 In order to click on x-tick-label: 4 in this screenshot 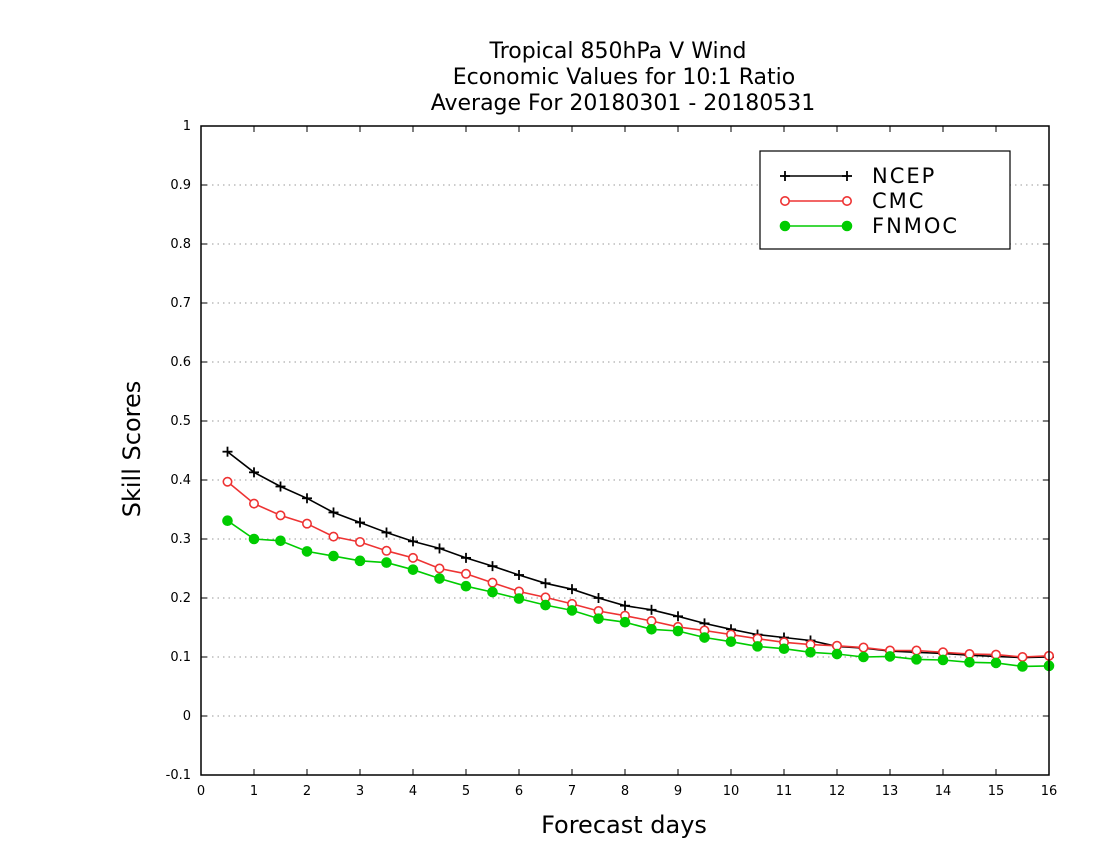, I will do `click(413, 791)`.